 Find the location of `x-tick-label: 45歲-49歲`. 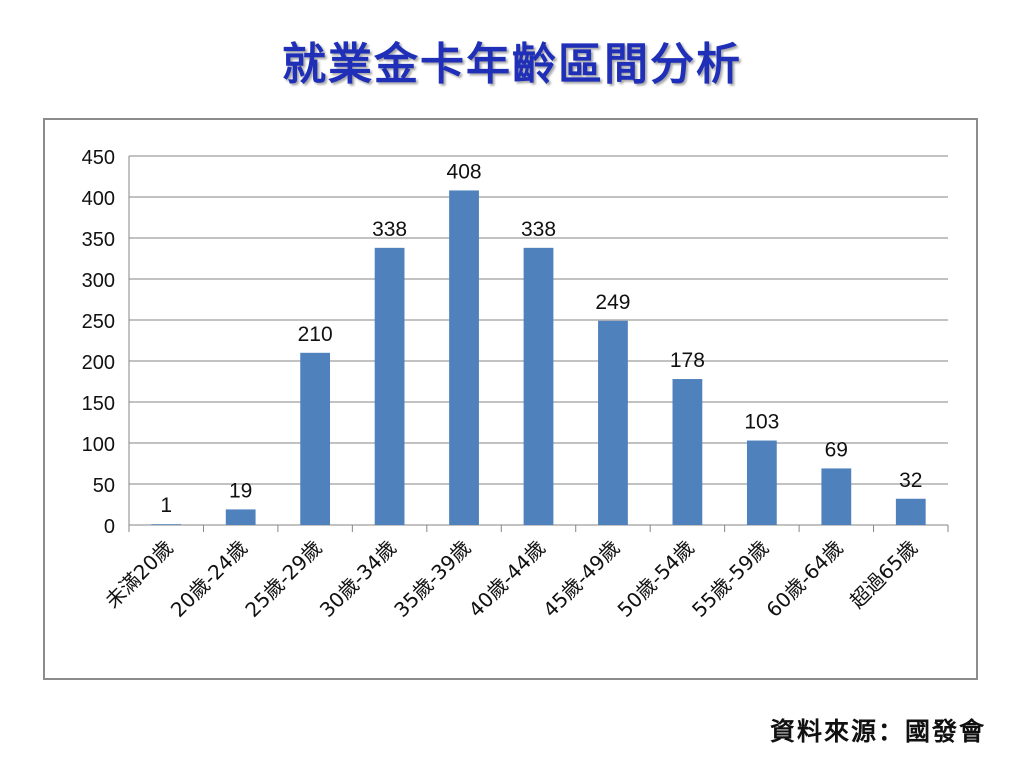

x-tick-label: 45歲-49歲 is located at coordinates (581, 579).